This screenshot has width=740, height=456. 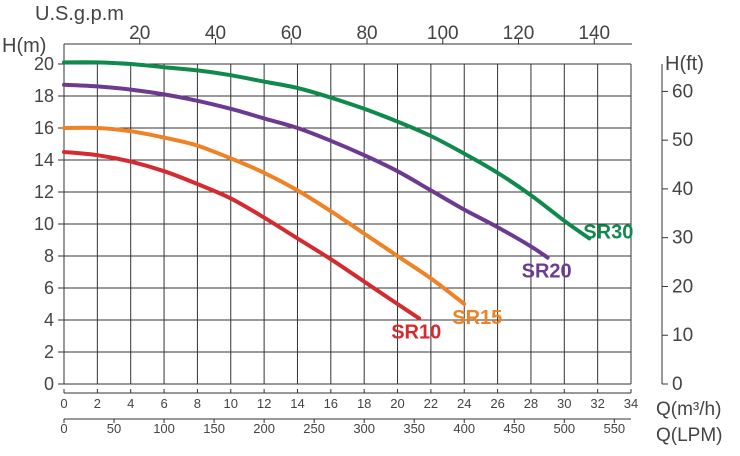 What do you see at coordinates (597, 403) in the screenshot?
I see `bottom-tick-label-m3h: 32` at bounding box center [597, 403].